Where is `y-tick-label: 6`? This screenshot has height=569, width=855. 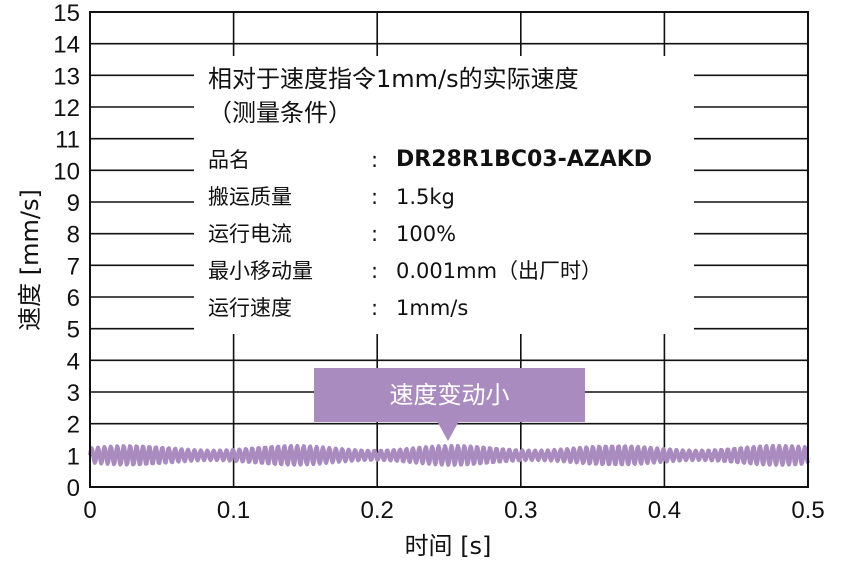 y-tick-label: 6 is located at coordinates (73, 298).